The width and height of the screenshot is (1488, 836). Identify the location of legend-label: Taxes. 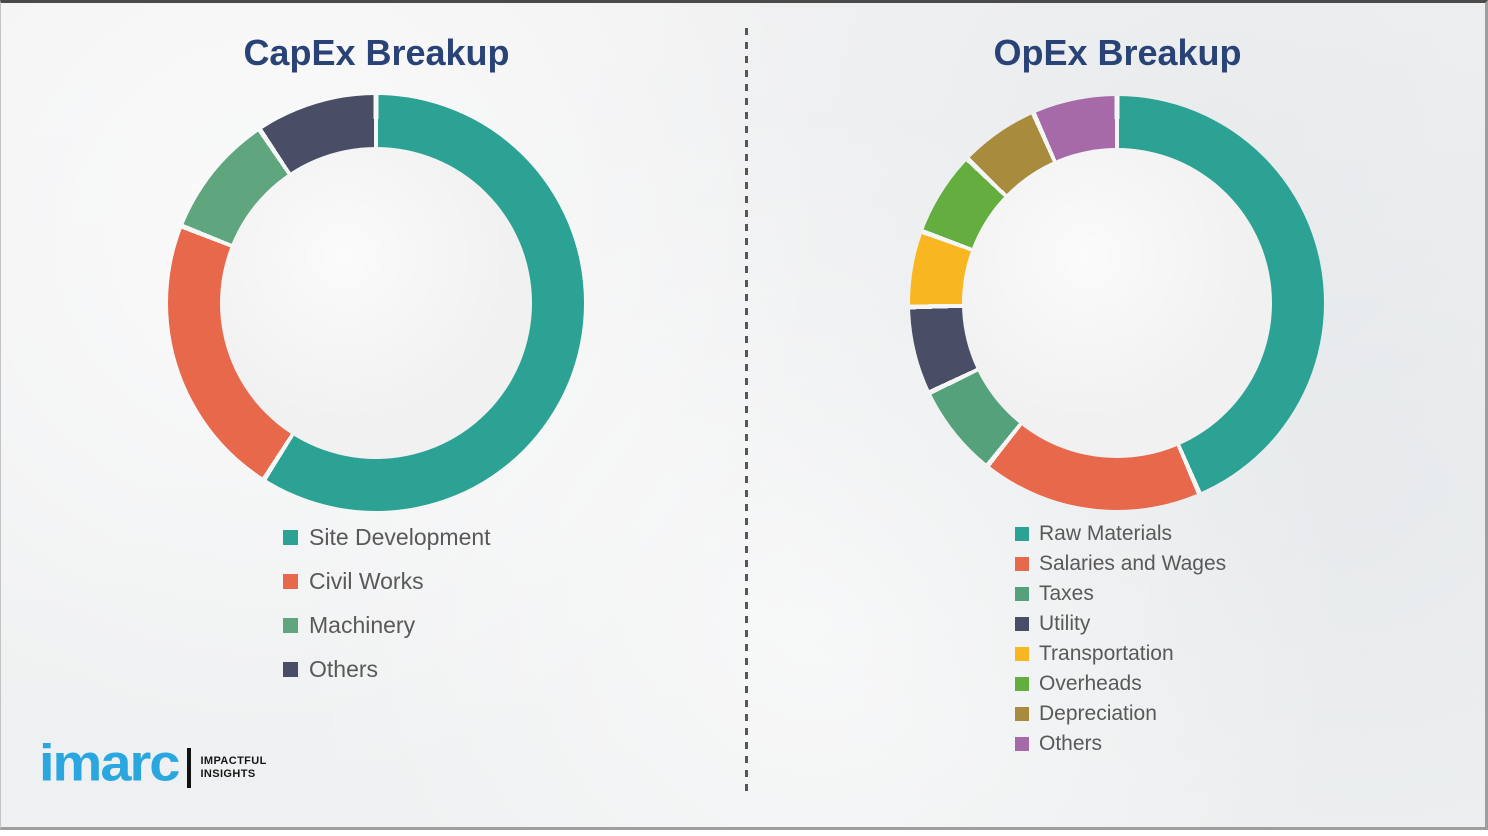
(1066, 593).